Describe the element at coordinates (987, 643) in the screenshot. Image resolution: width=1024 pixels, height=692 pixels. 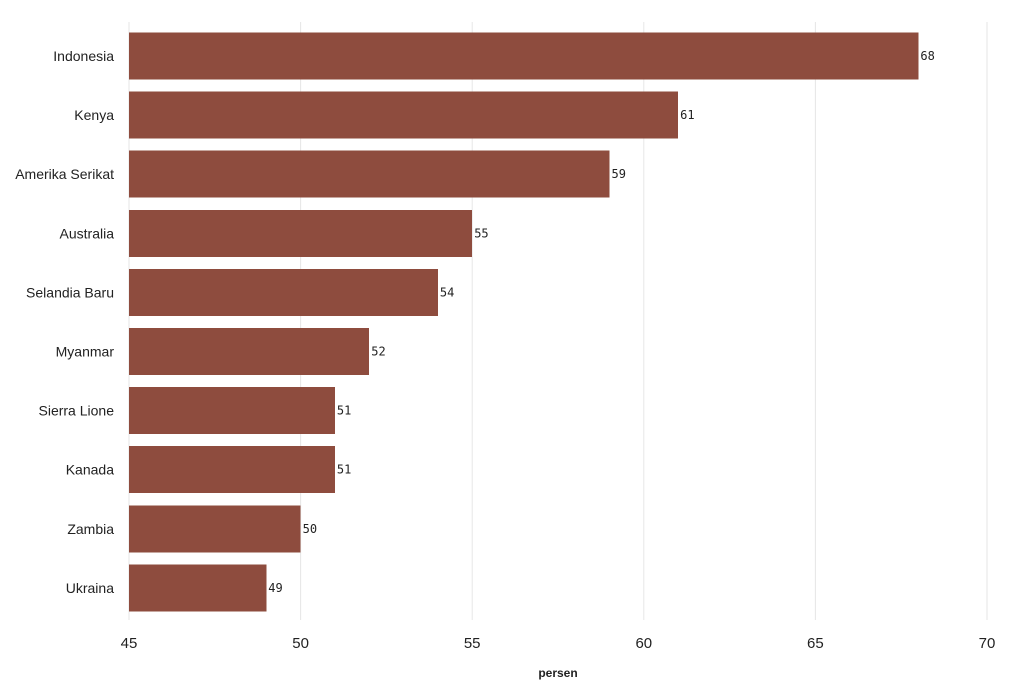
I see `x-tick-label: 70` at that location.